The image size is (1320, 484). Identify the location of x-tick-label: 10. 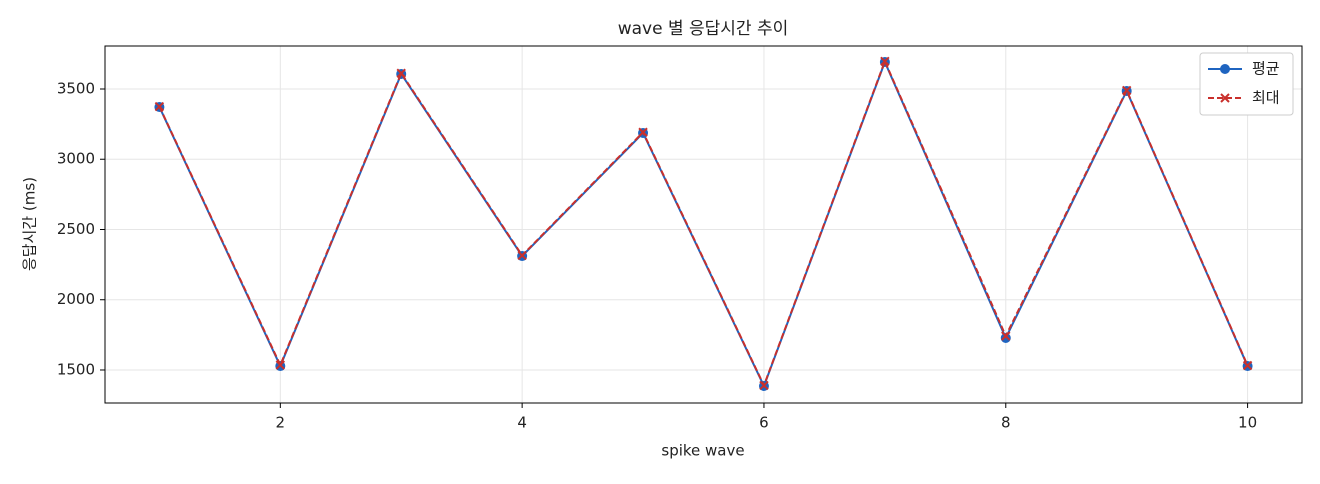
(1247, 423).